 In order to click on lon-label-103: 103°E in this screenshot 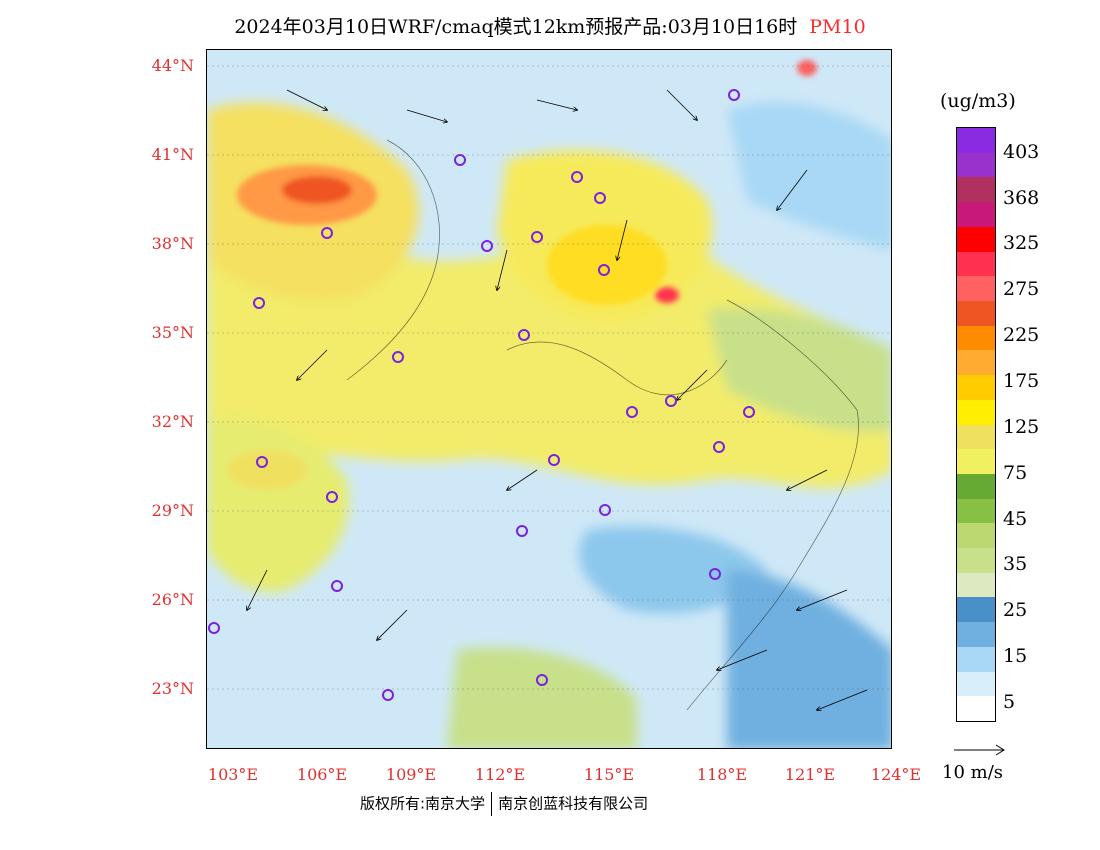, I will do `click(233, 774)`.